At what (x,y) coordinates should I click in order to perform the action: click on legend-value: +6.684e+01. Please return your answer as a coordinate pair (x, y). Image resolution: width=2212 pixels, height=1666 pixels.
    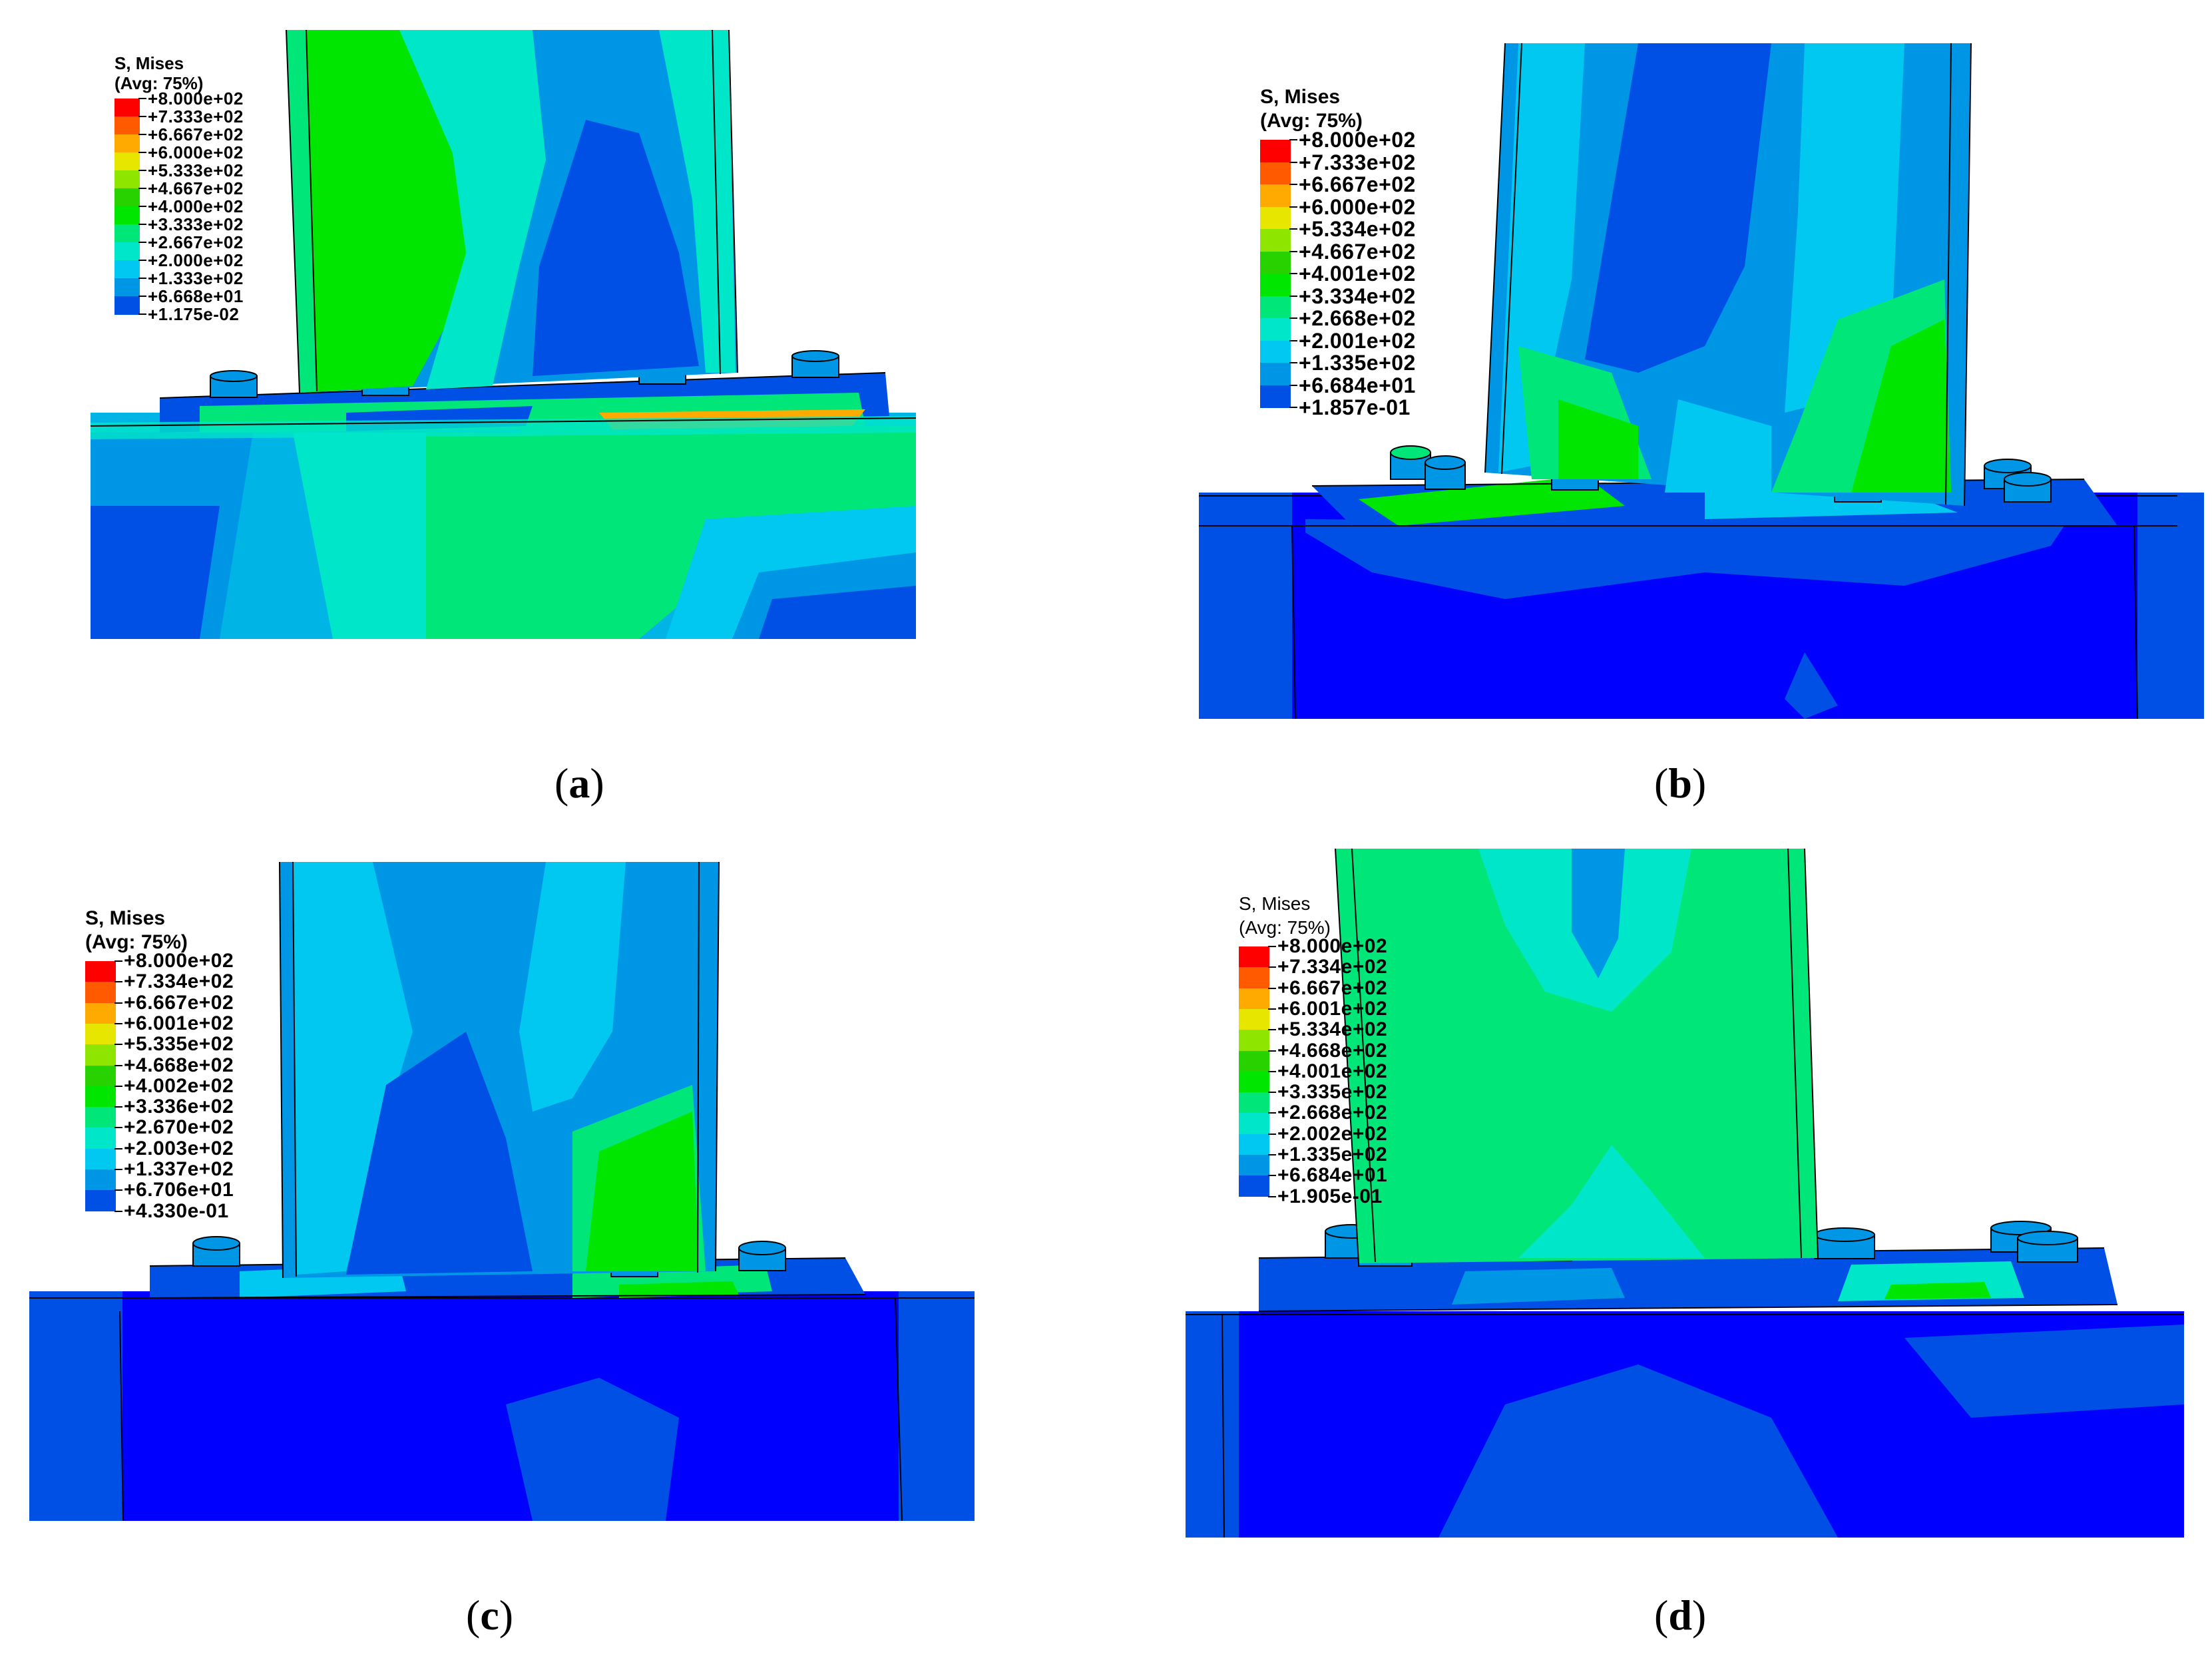
    Looking at the image, I should click on (1357, 385).